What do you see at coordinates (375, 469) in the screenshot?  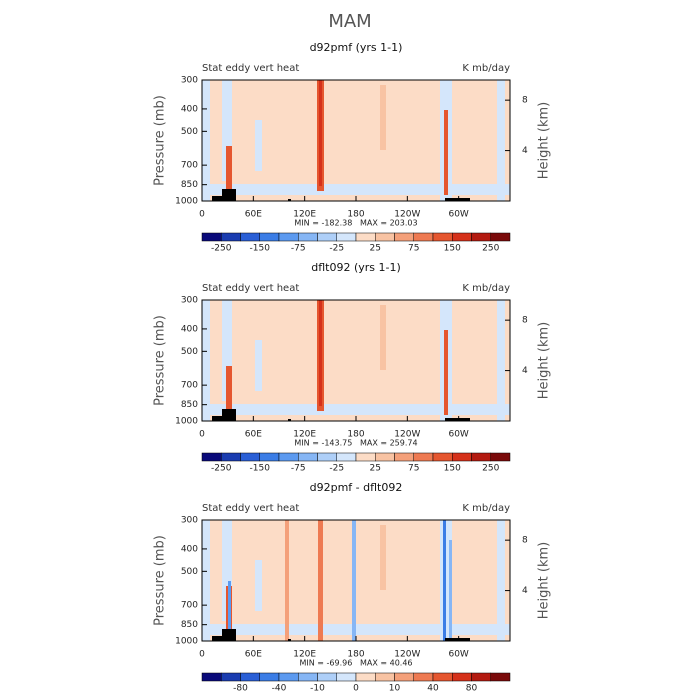 I see `colorbar-label: 25` at bounding box center [375, 469].